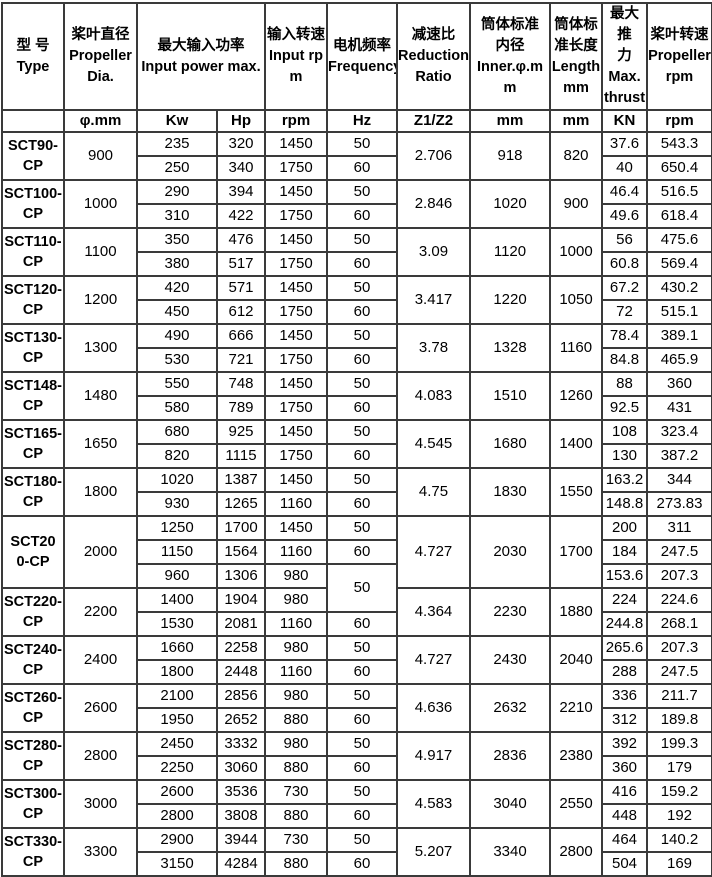  Describe the element at coordinates (177, 864) in the screenshot. I see `kw-cell: 3150` at that location.